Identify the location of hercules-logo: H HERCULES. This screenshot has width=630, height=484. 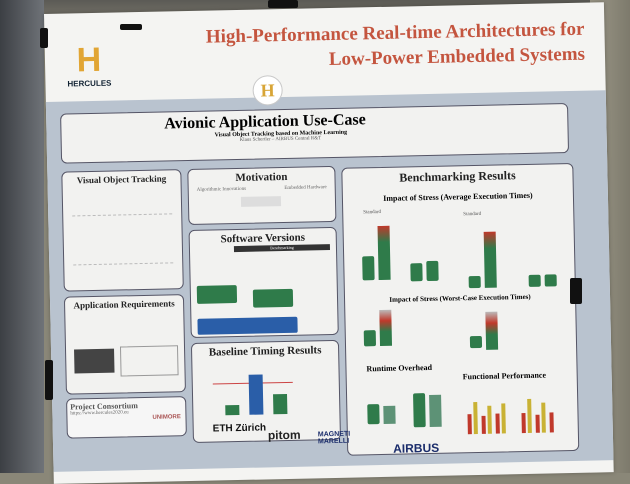
(89, 64).